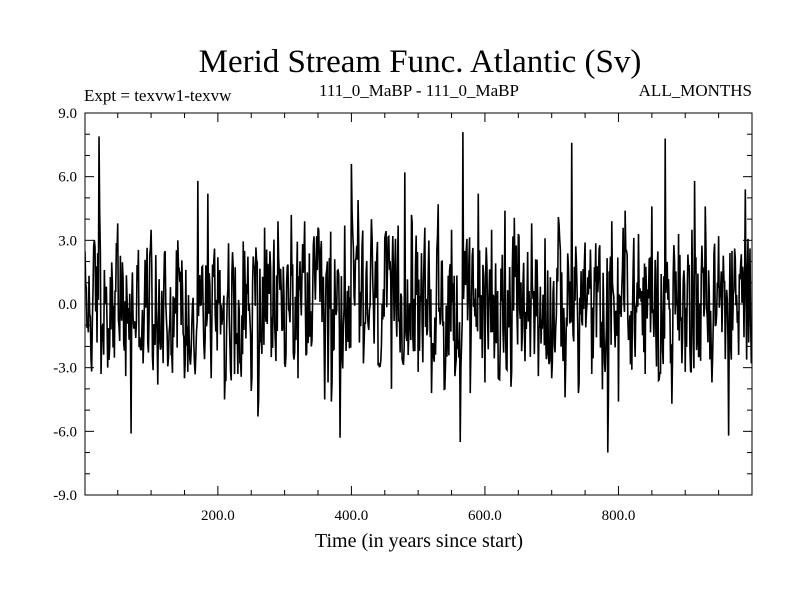 This screenshot has width=800, height=600. What do you see at coordinates (65, 369) in the screenshot?
I see `y-tick-label: -3.0` at bounding box center [65, 369].